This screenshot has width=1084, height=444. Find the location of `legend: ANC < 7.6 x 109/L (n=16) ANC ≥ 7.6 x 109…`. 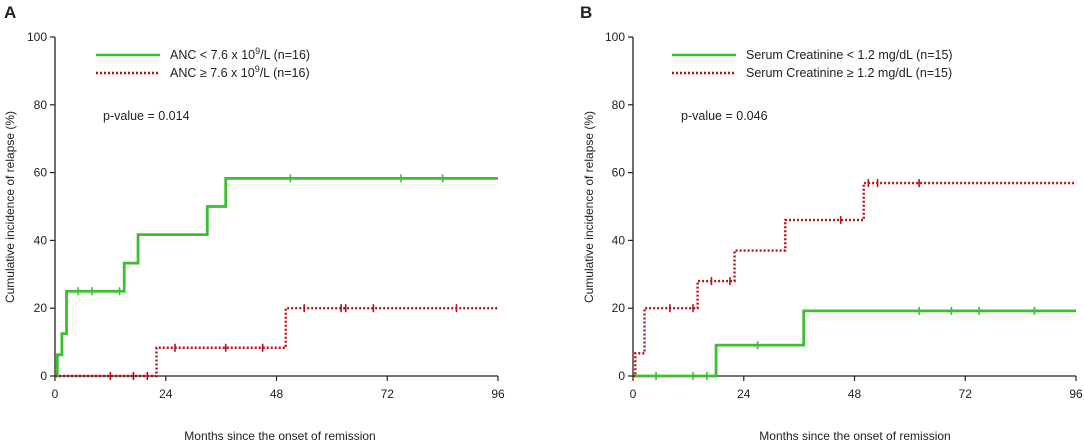

legend: ANC < 7.6 x 109/L (n=16) ANC ≥ 7.6 x 109… is located at coordinates (203, 63).